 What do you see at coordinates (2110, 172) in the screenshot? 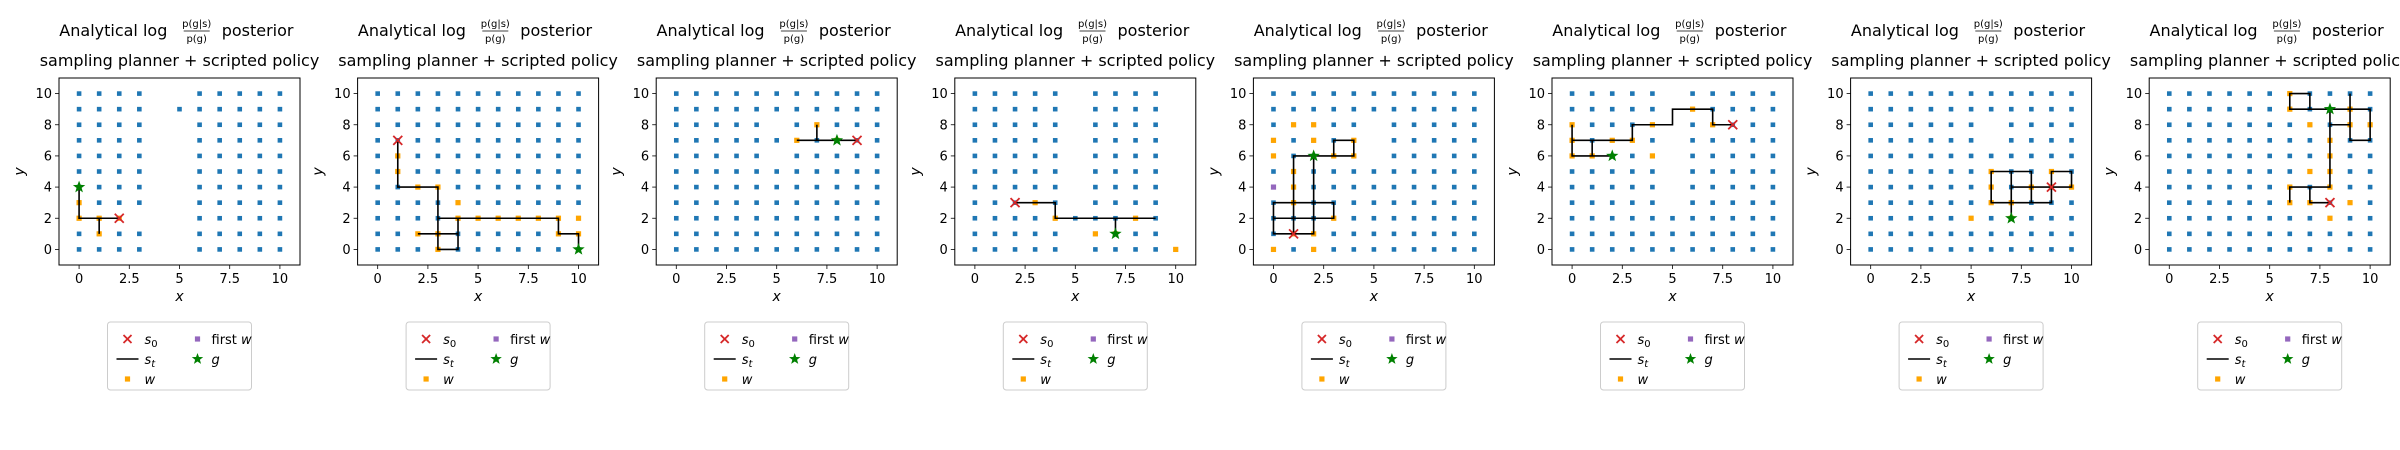
I see `y-axis-label: y` at bounding box center [2110, 172].